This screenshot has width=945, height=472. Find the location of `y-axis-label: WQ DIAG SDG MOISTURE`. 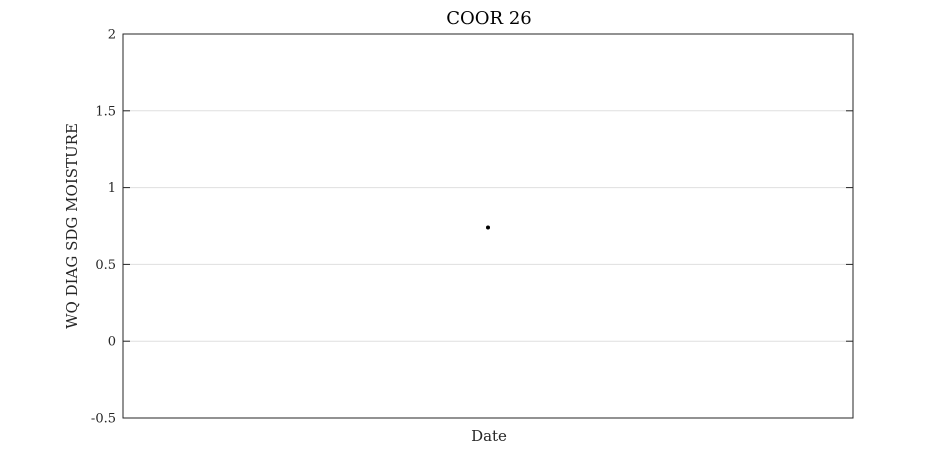

y-axis-label: WQ DIAG SDG MOISTURE is located at coordinates (72, 226).